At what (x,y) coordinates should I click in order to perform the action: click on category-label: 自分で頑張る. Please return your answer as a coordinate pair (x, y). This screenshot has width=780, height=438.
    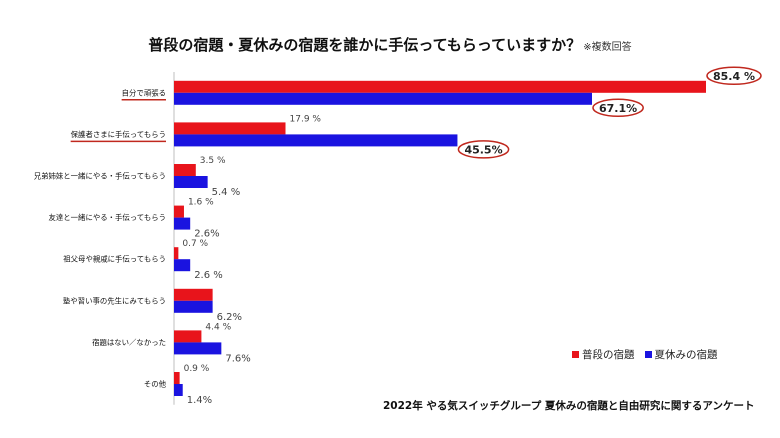
    Looking at the image, I should click on (144, 92).